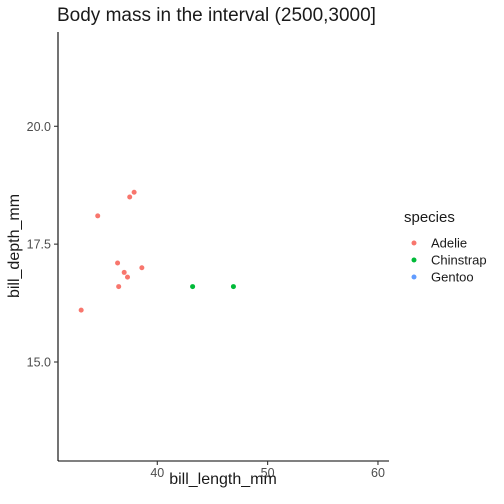 Image resolution: width=504 pixels, height=504 pixels. What do you see at coordinates (429, 217) in the screenshot?
I see `legend-title: species` at bounding box center [429, 217].